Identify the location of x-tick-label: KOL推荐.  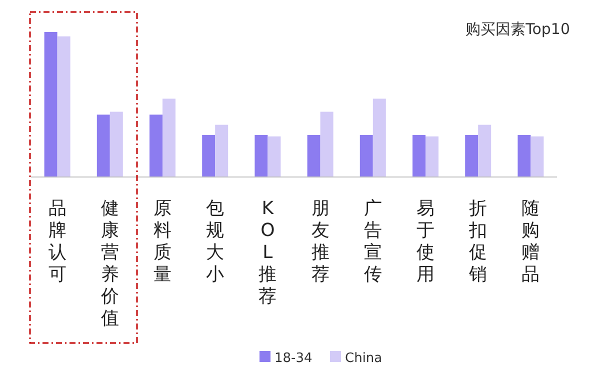
(267, 252).